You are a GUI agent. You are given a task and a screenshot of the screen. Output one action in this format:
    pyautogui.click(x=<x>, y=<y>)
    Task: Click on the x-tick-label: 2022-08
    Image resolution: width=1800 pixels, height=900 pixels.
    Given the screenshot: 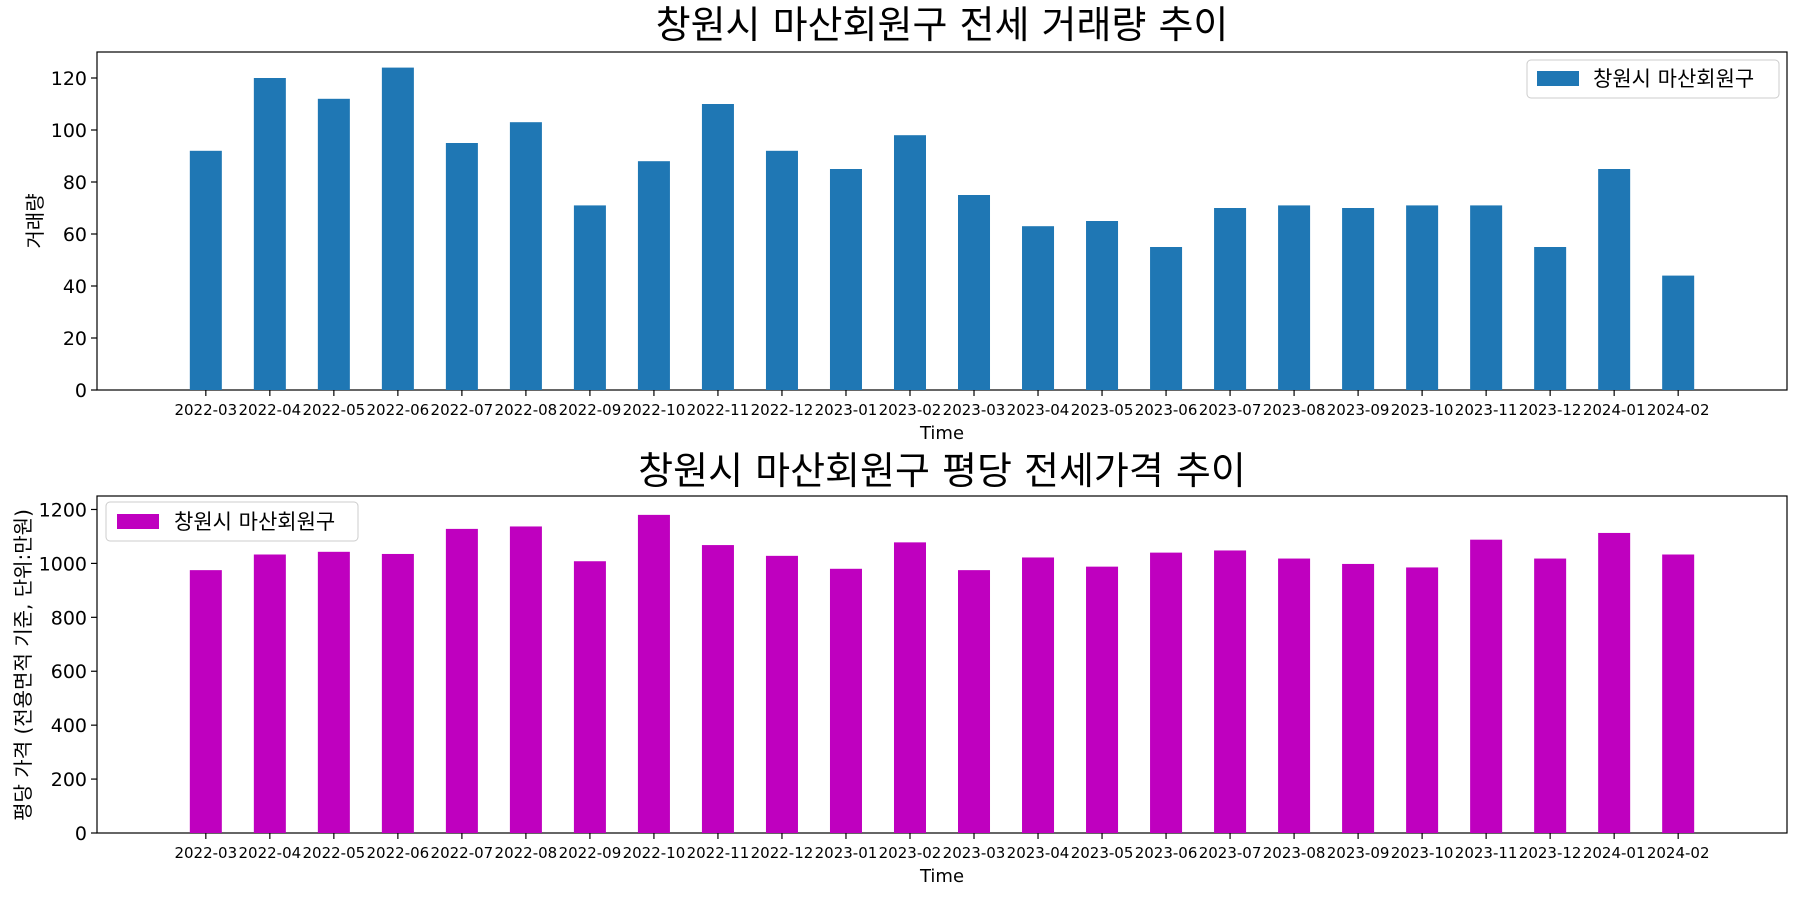 What is the action you would take?
    pyautogui.click(x=526, y=853)
    